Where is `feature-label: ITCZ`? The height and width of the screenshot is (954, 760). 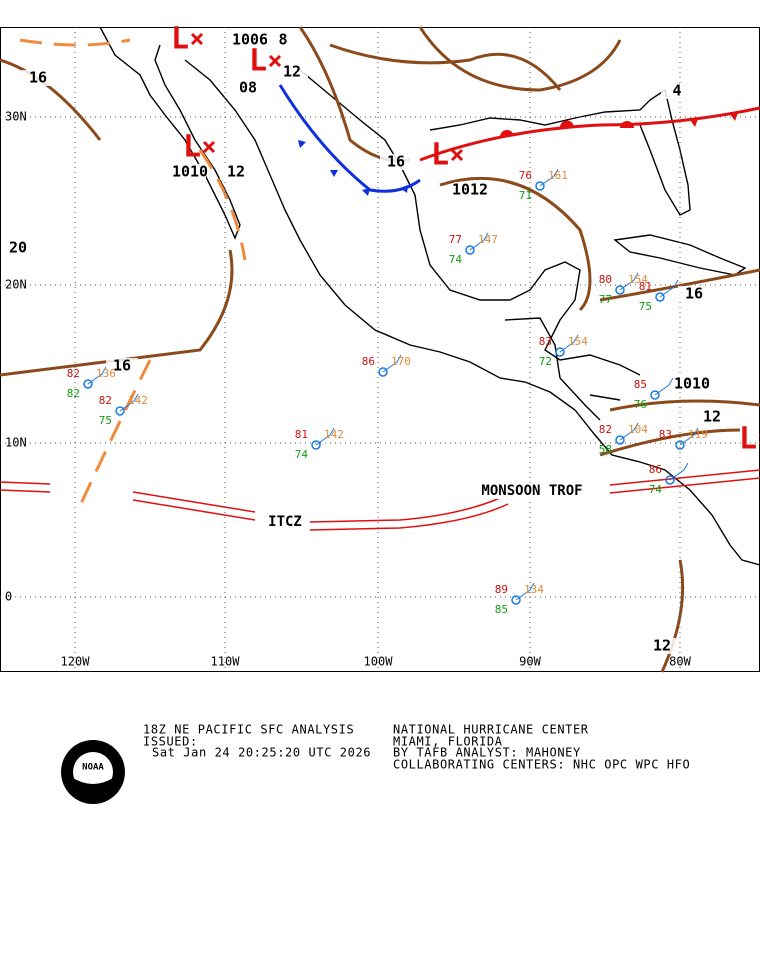 feature-label: ITCZ is located at coordinates (285, 522).